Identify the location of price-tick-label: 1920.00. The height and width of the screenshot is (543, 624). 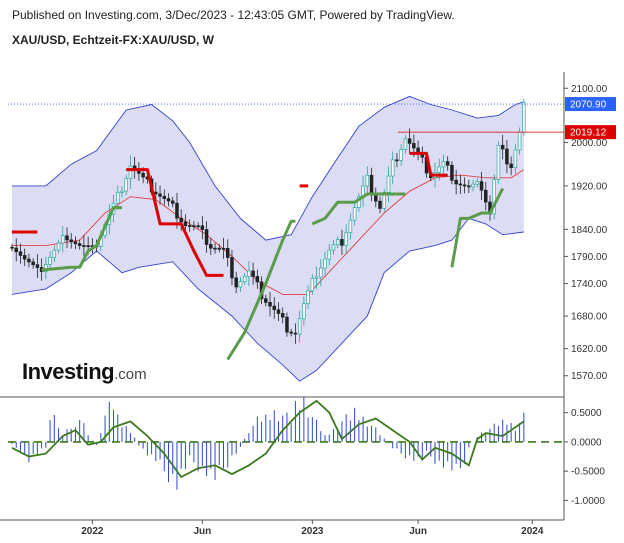
(589, 186).